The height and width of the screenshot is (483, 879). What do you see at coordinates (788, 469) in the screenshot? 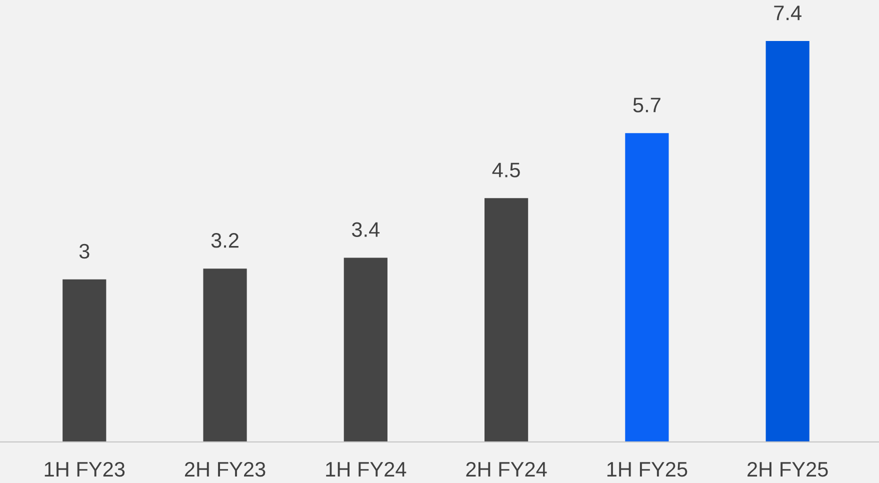
I see `x-tick-label: 2H FY25` at bounding box center [788, 469].